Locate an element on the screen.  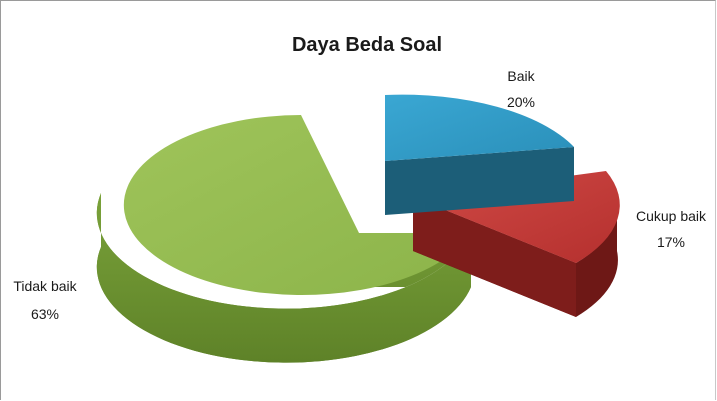
chart-title: Daya Beda Soal is located at coordinates (367, 45).